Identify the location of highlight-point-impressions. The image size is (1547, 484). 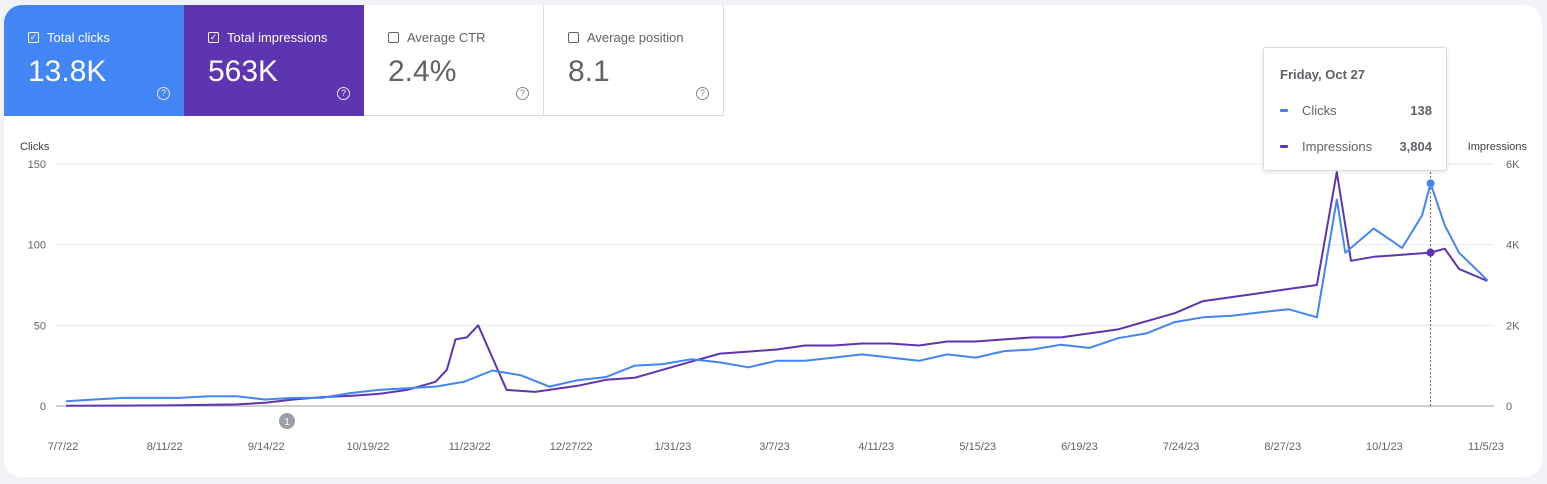
(1430, 252).